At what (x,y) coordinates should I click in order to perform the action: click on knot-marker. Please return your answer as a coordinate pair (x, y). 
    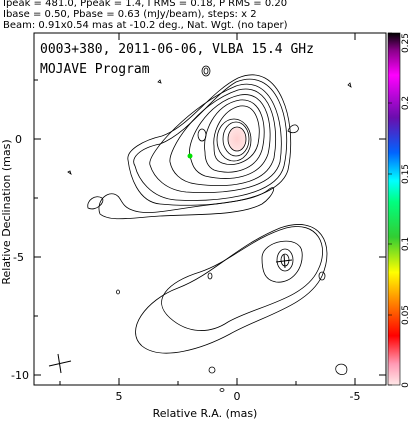
    Looking at the image, I should click on (284, 261).